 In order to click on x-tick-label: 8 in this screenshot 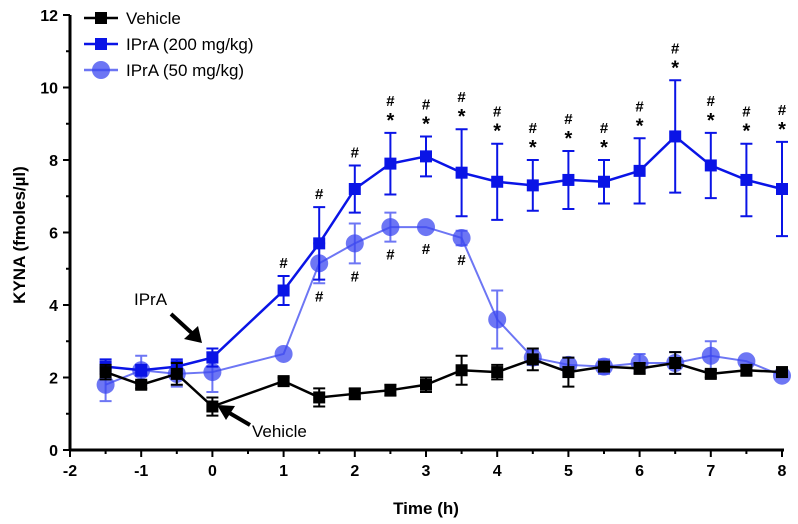, I will do `click(782, 471)`.